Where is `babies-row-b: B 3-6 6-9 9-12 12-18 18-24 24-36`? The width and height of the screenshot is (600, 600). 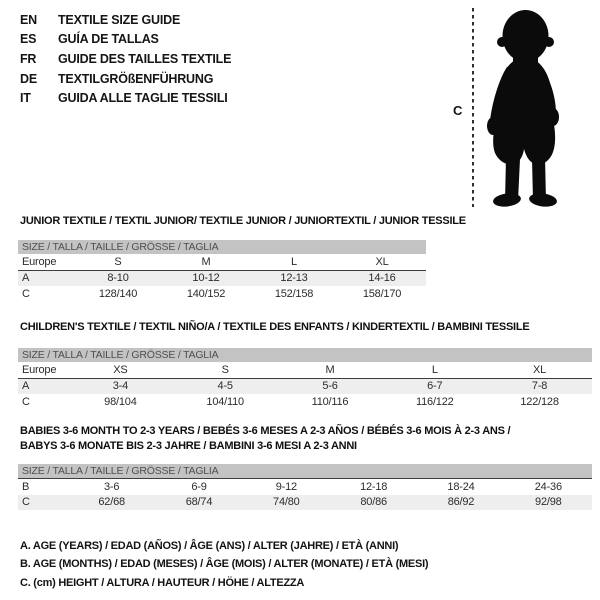
babies-row-b: B 3-6 6-9 9-12 12-18 18-24 24-36 is located at coordinates (305, 486).